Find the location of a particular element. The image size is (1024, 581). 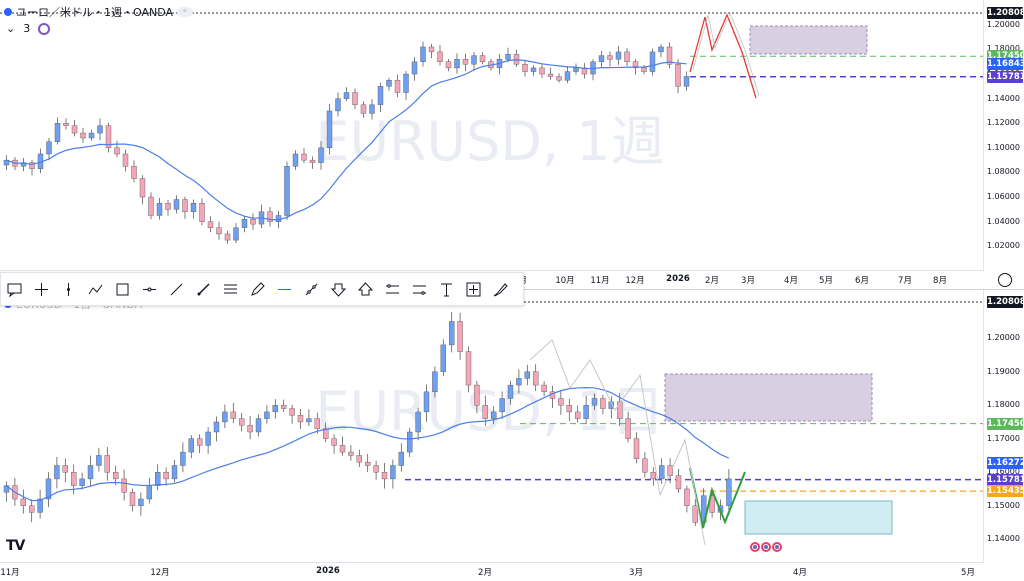

horizontal-line-icon is located at coordinates (149, 289).